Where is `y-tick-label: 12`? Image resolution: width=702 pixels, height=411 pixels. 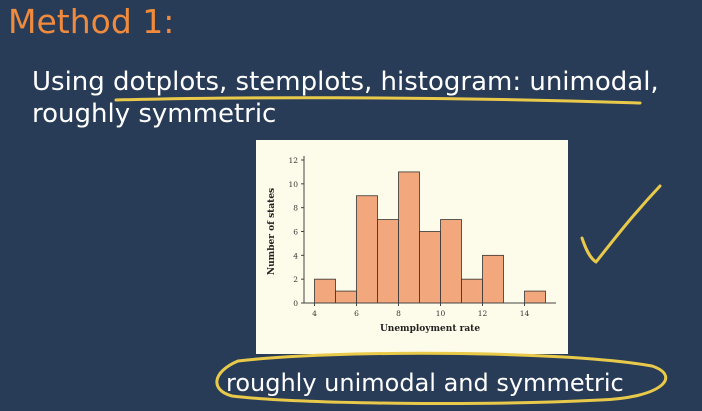
y-tick-label: 12 is located at coordinates (293, 160).